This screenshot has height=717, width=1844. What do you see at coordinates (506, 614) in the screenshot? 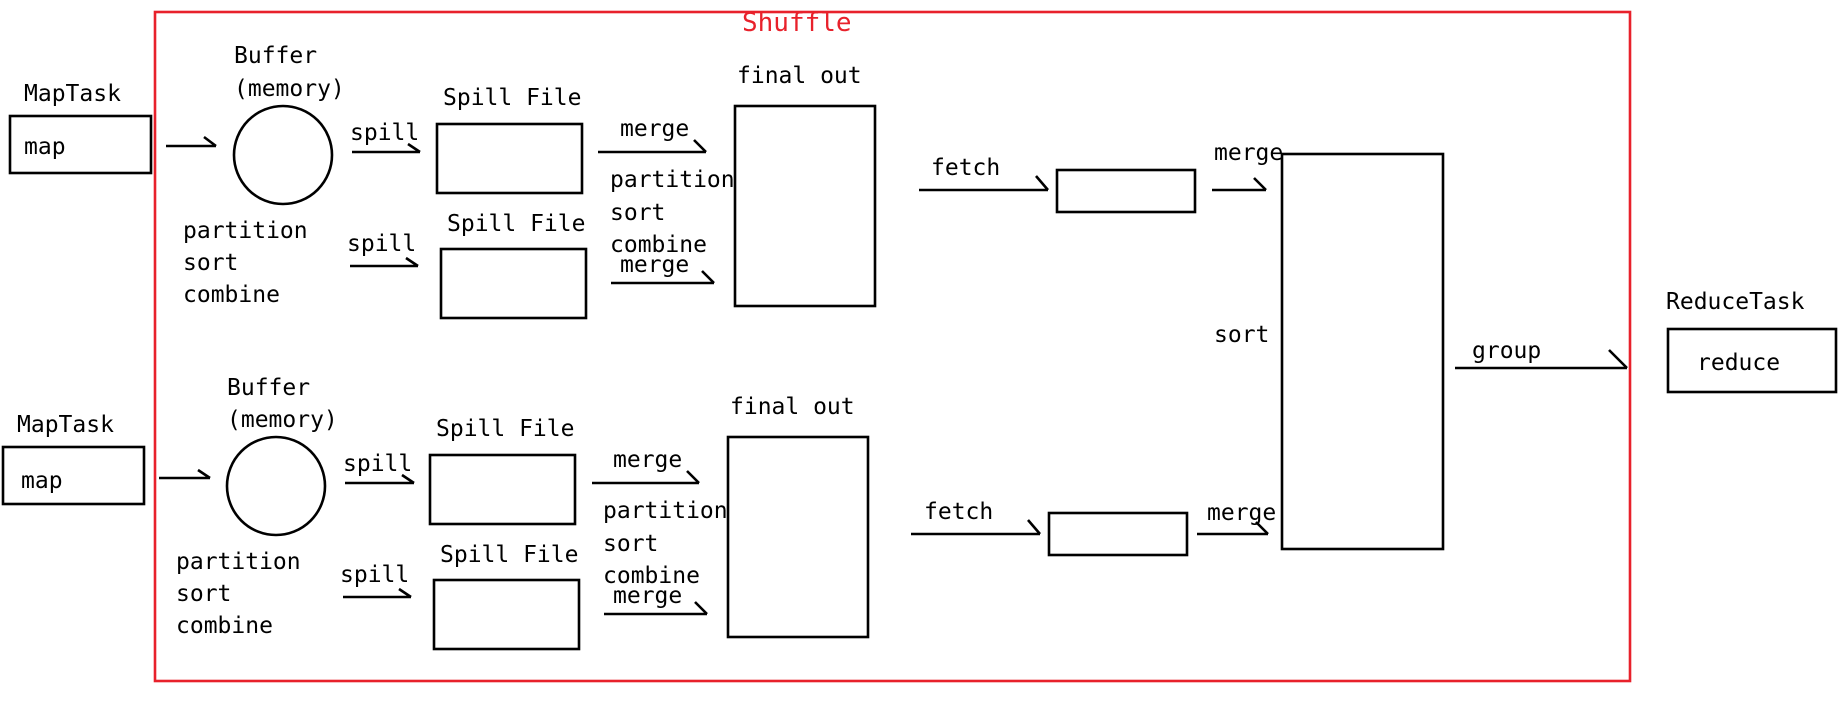
I see `spill-file-2b-box` at bounding box center [506, 614].